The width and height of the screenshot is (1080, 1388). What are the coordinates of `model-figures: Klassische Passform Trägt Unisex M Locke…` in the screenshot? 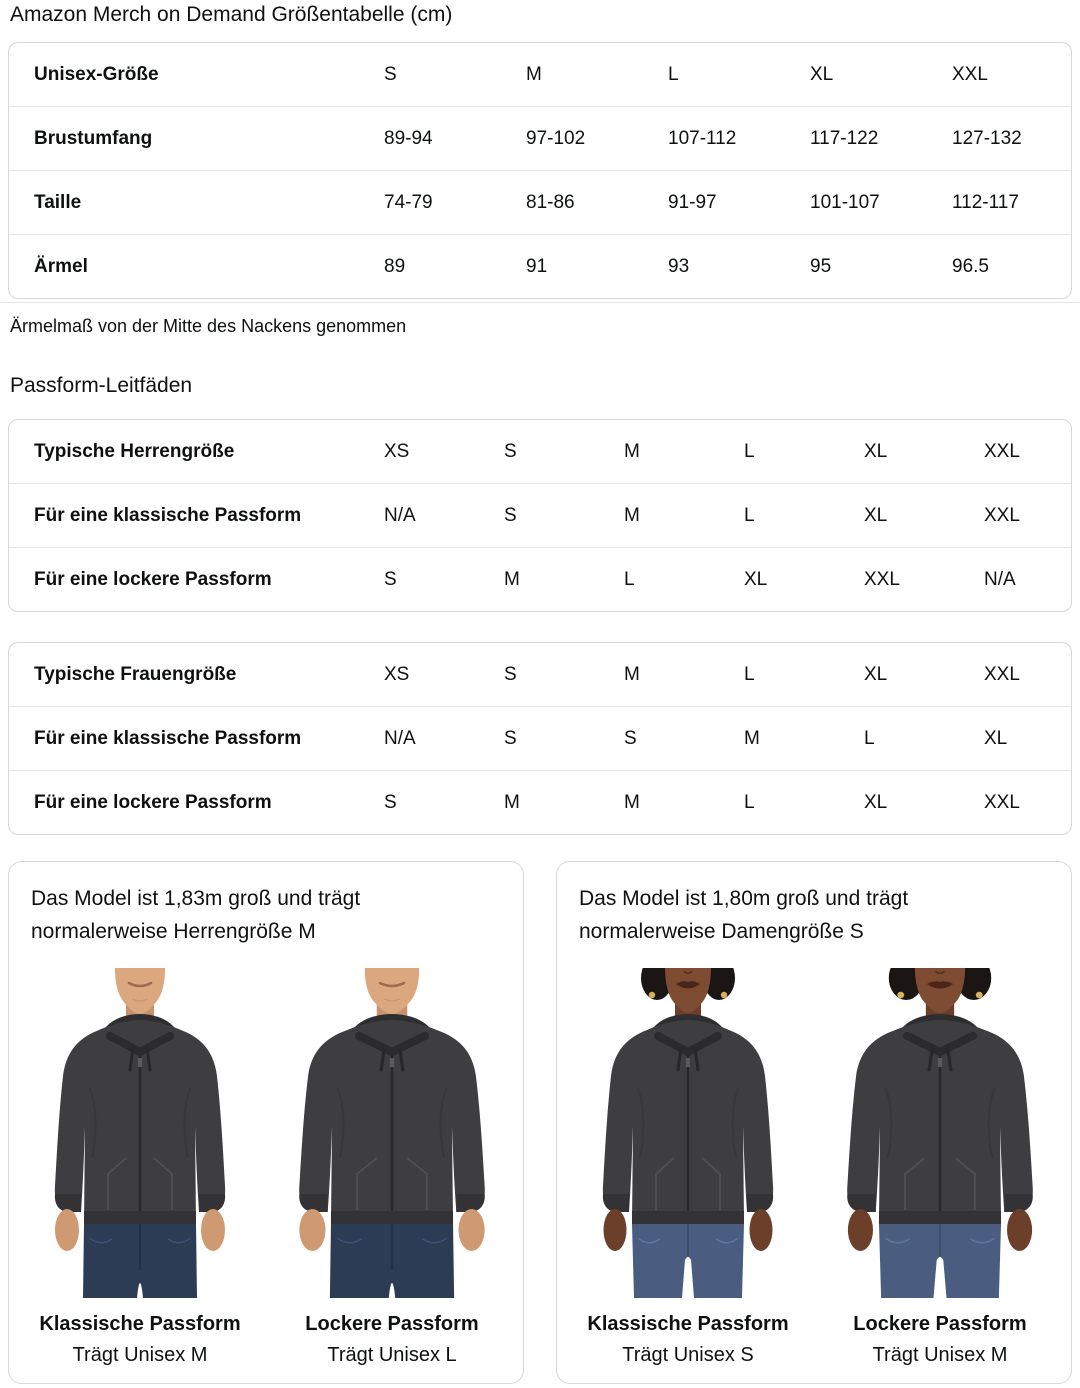 It's located at (266, 1167).